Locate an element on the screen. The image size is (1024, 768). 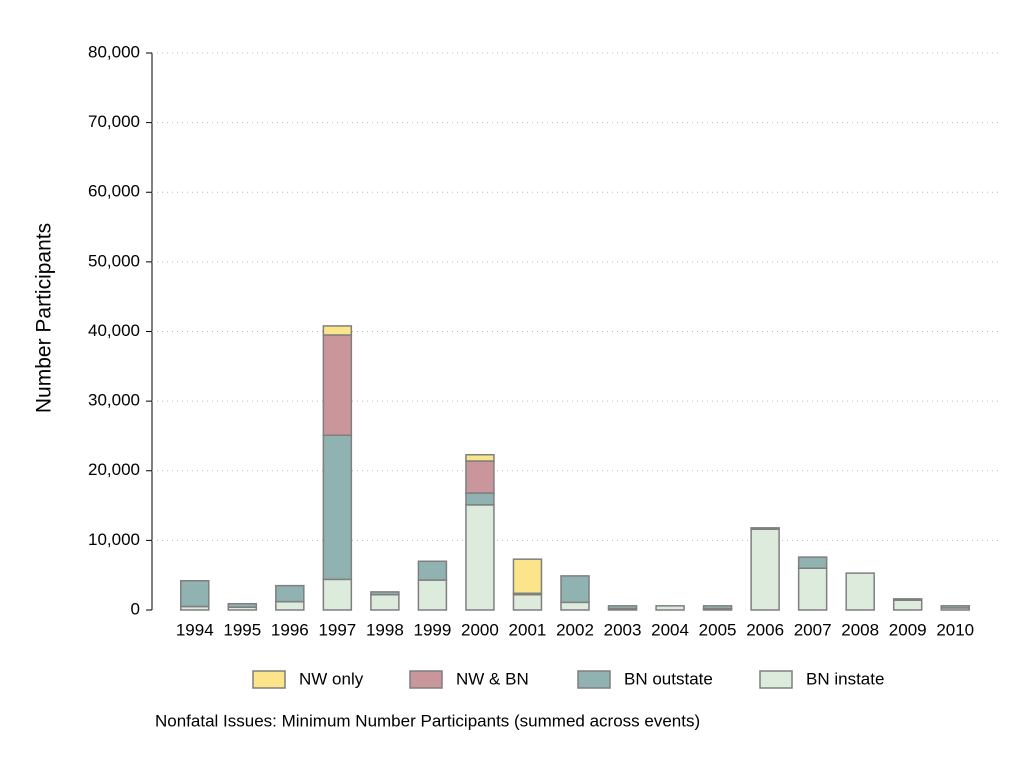
y-tick-label: 70,000 is located at coordinates (114, 121).